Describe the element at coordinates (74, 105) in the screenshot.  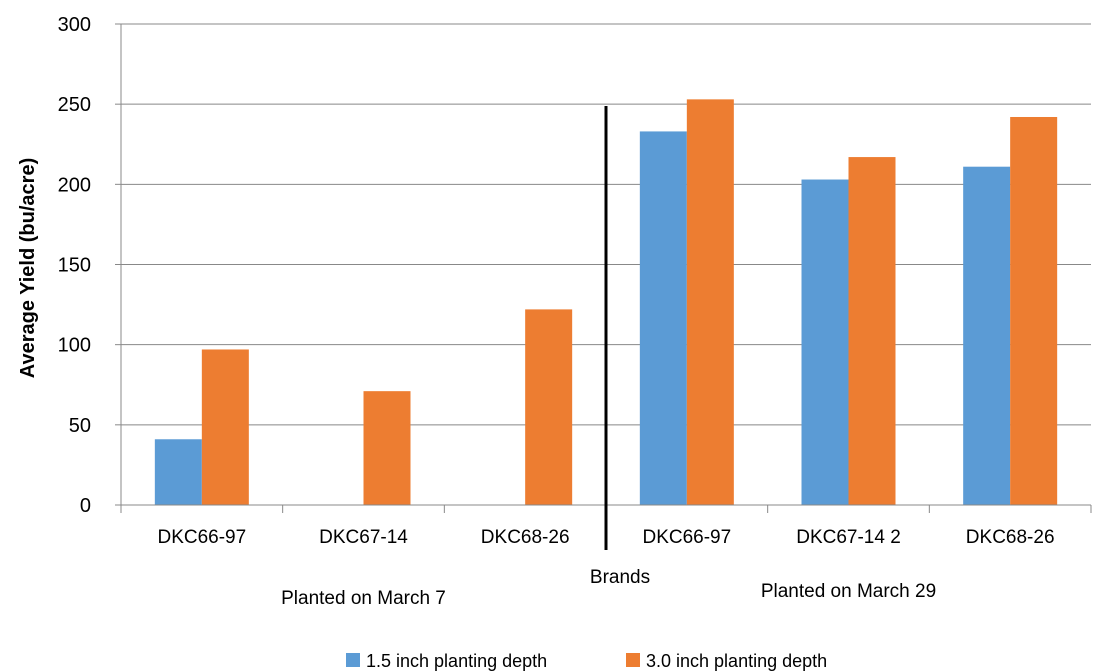
I see `y-tick-label: 250` at that location.